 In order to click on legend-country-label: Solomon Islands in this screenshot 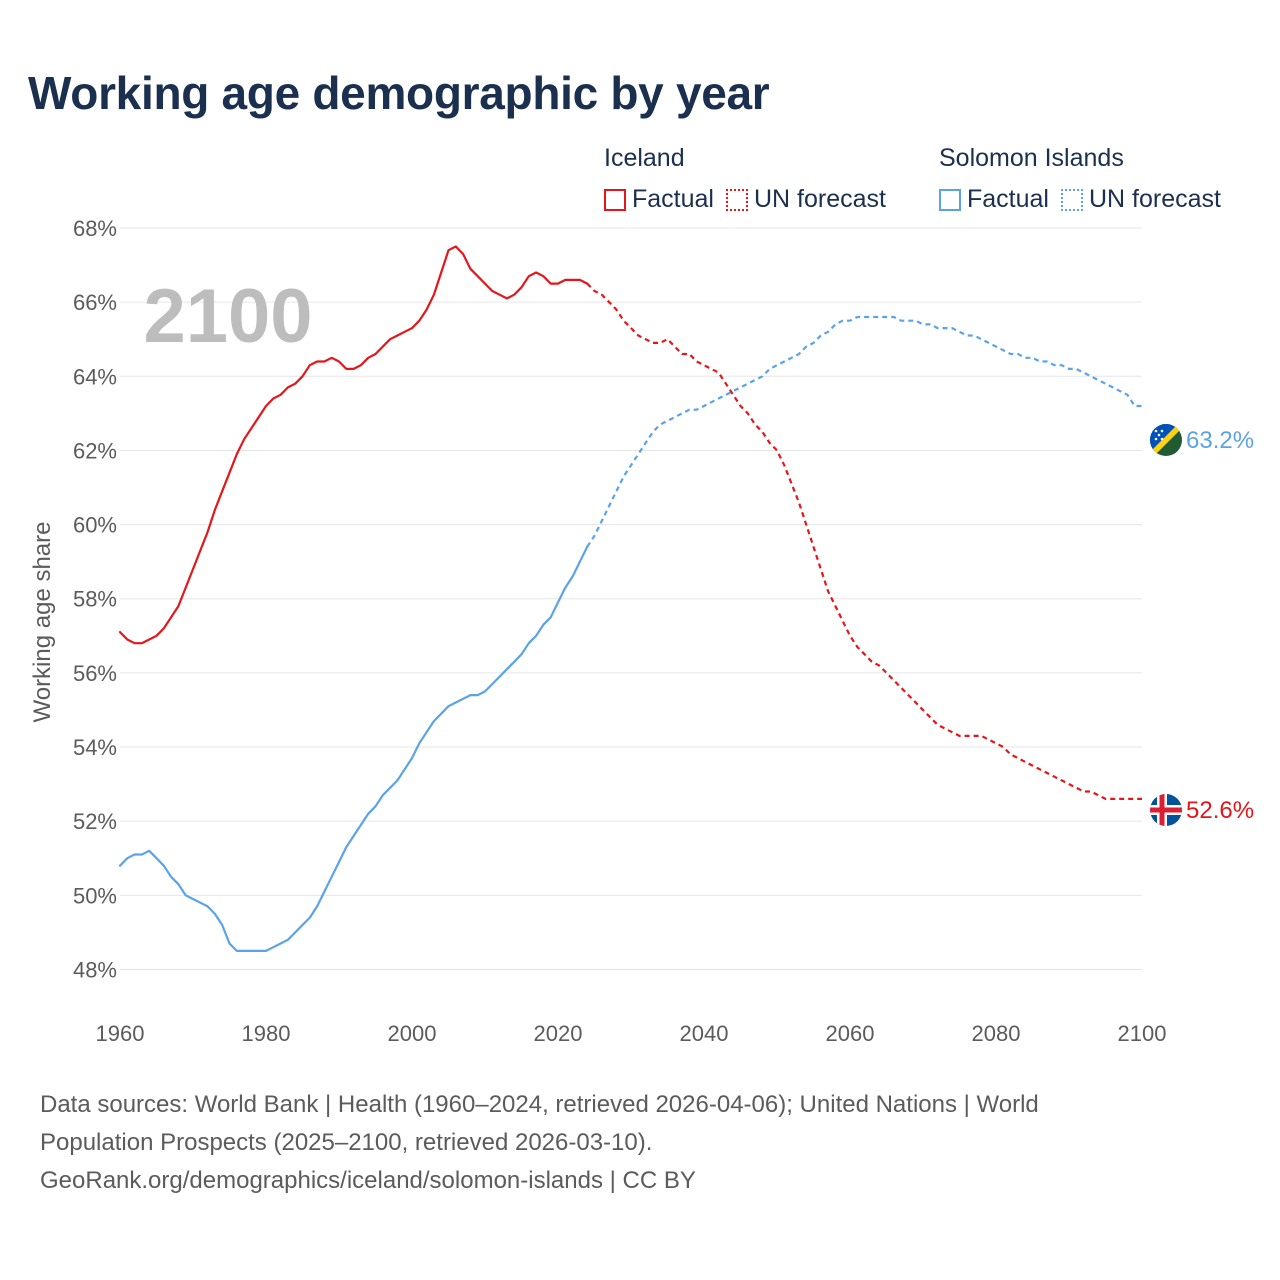, I will do `click(1031, 158)`.